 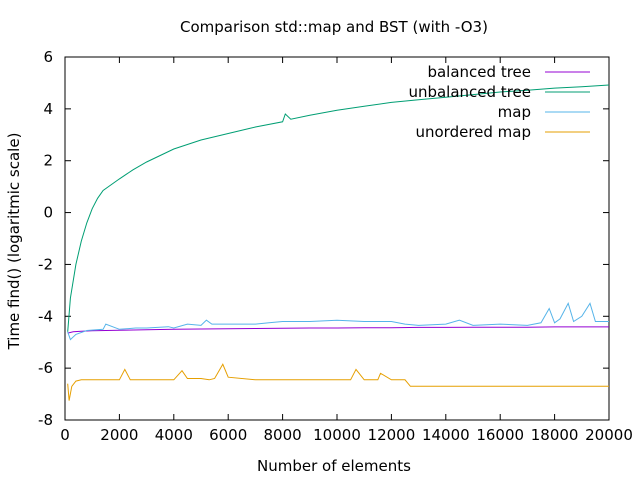 What do you see at coordinates (338, 382) in the screenshot?
I see `series-line-unordered-map` at bounding box center [338, 382].